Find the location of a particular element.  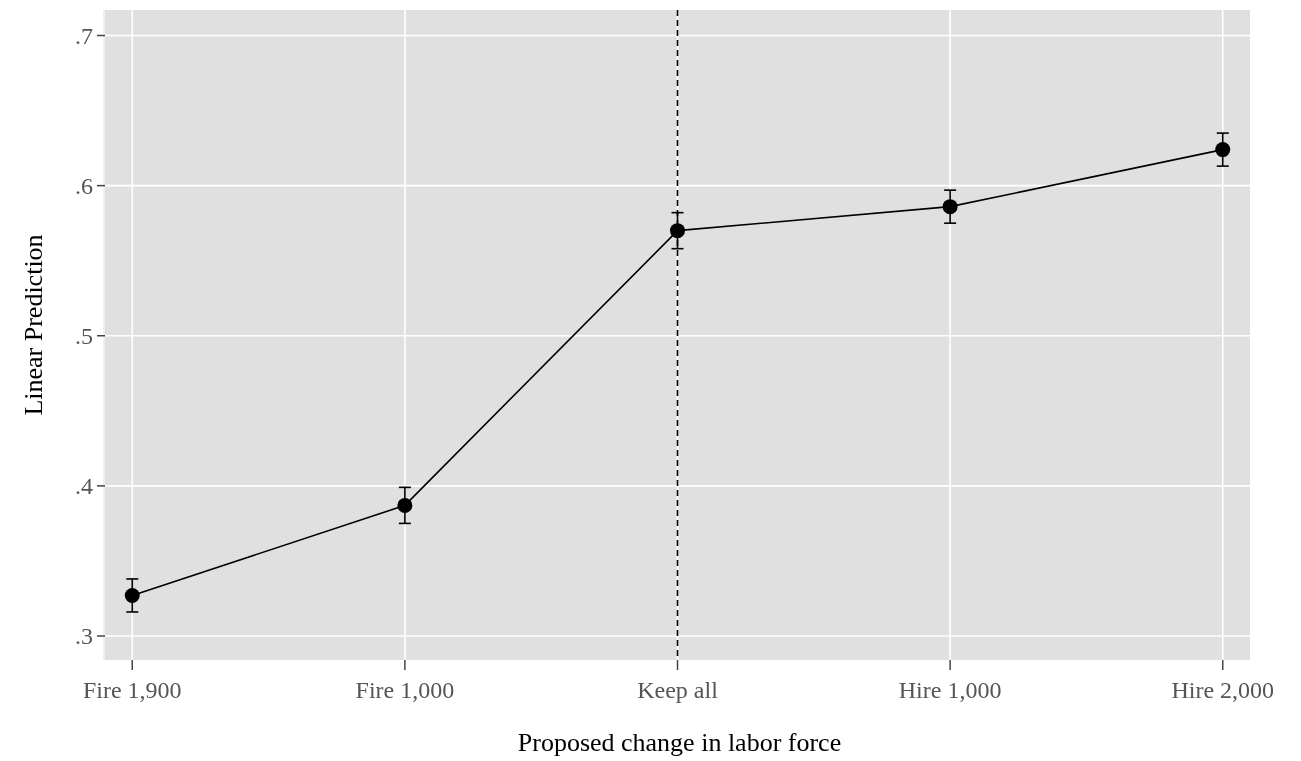

y-tick-label: .5 is located at coordinates (84, 336).